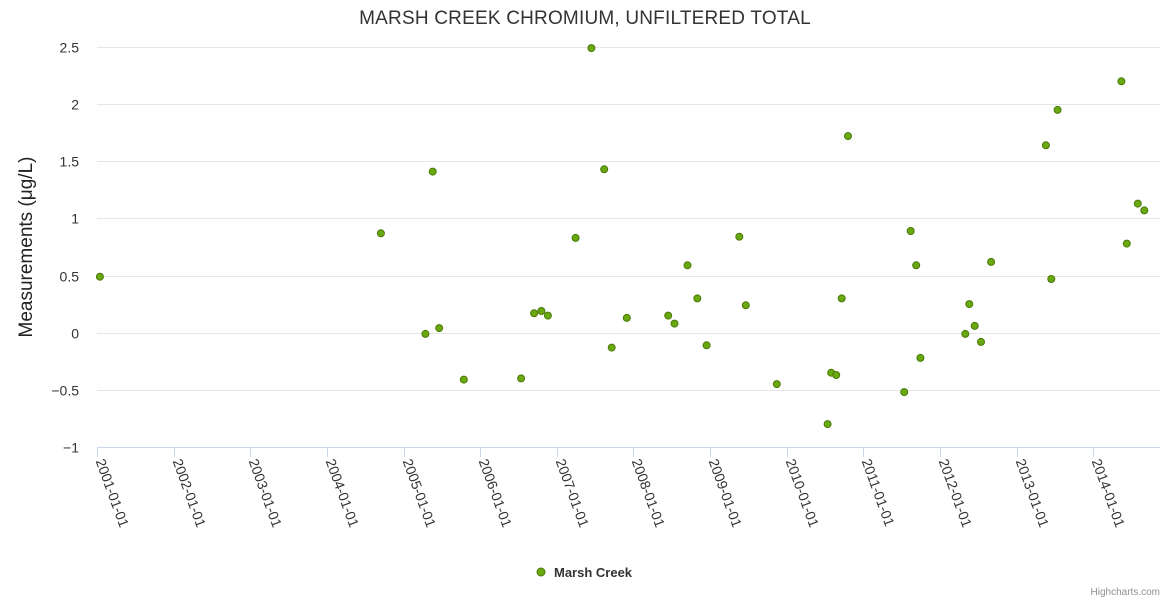 This screenshot has width=1170, height=600. I want to click on y-axis-ticks: 2.5 2 1.5 1 0.5 0 −1 −0.5, so click(65, 248).